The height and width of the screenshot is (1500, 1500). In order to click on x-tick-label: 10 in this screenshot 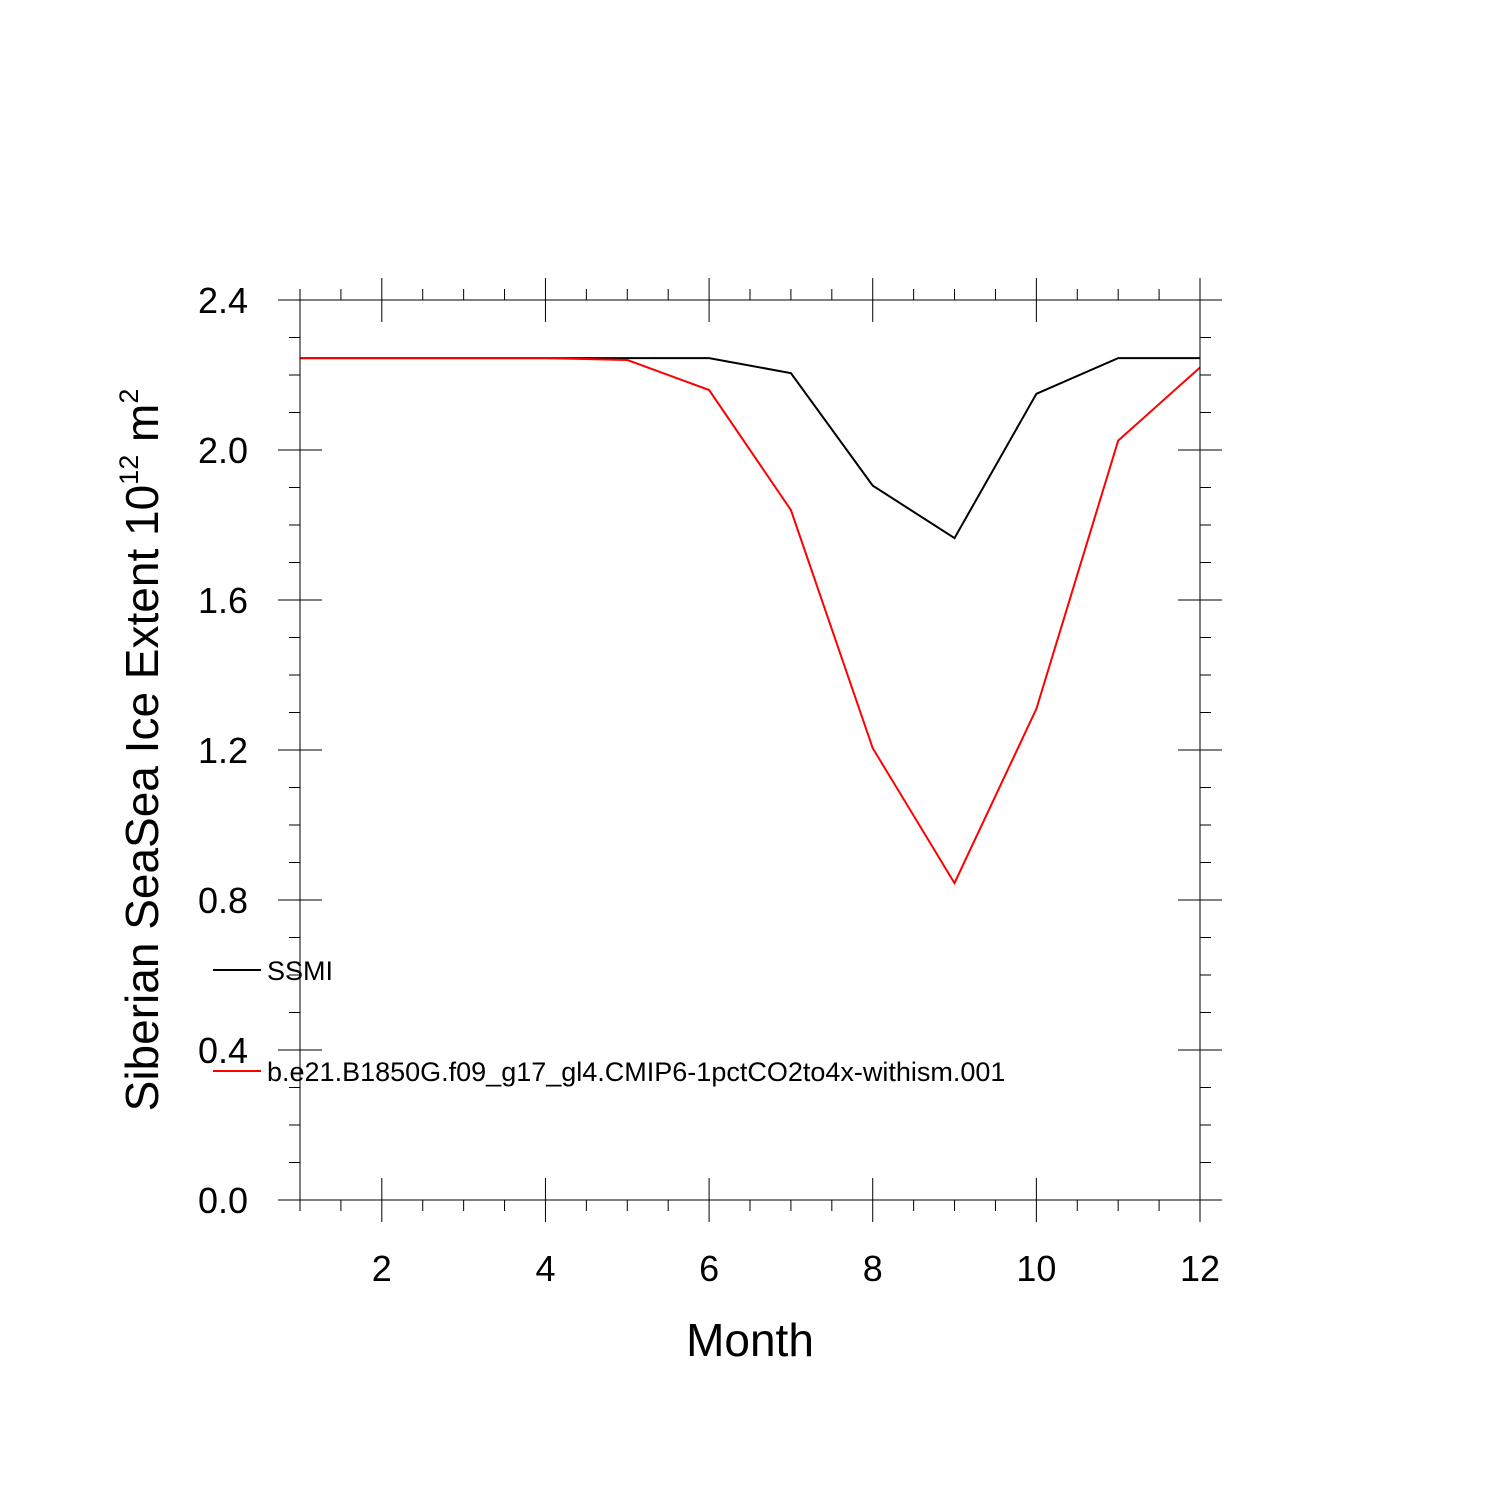, I will do `click(1036, 1268)`.